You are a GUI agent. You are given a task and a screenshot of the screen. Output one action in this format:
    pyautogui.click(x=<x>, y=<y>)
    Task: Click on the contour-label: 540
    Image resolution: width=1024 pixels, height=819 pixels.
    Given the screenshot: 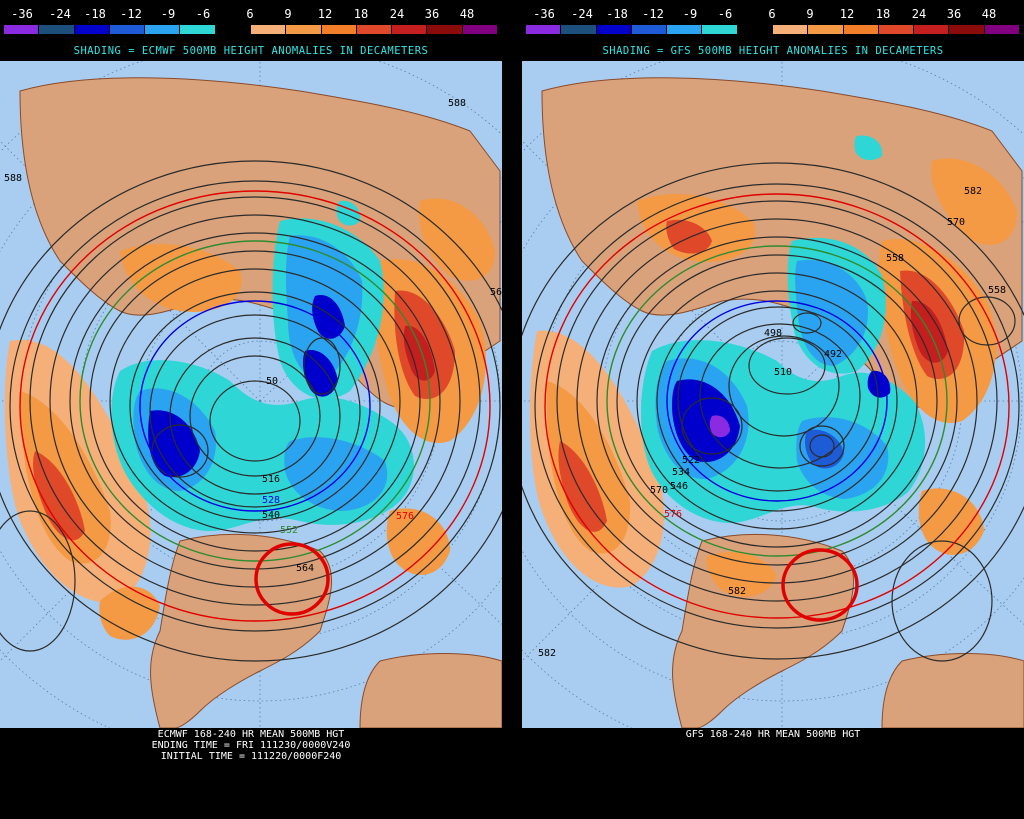 What is the action you would take?
    pyautogui.click(x=271, y=515)
    